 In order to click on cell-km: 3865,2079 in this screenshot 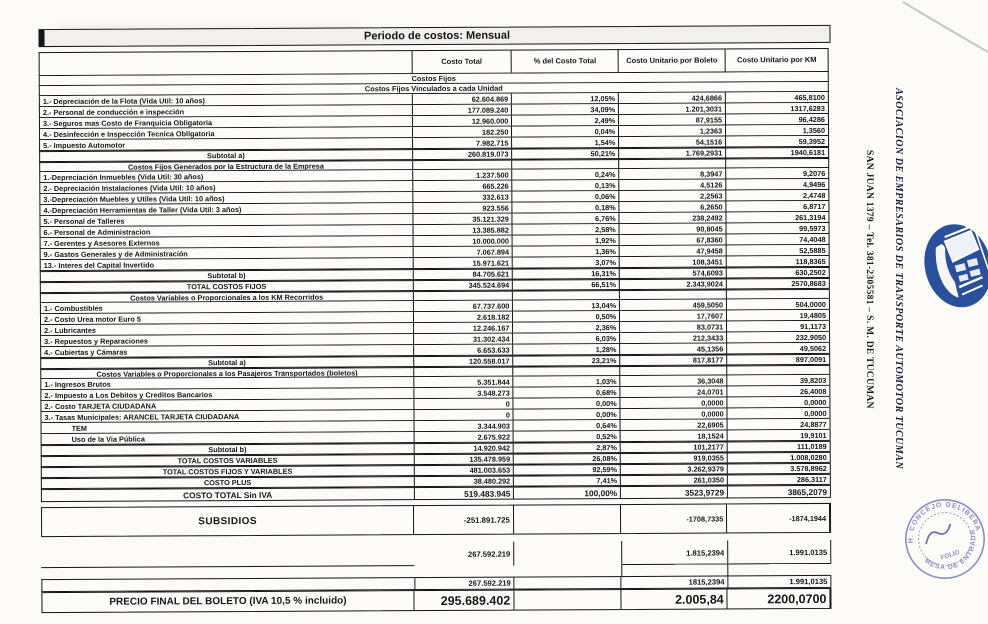, I will do `click(779, 491)`.